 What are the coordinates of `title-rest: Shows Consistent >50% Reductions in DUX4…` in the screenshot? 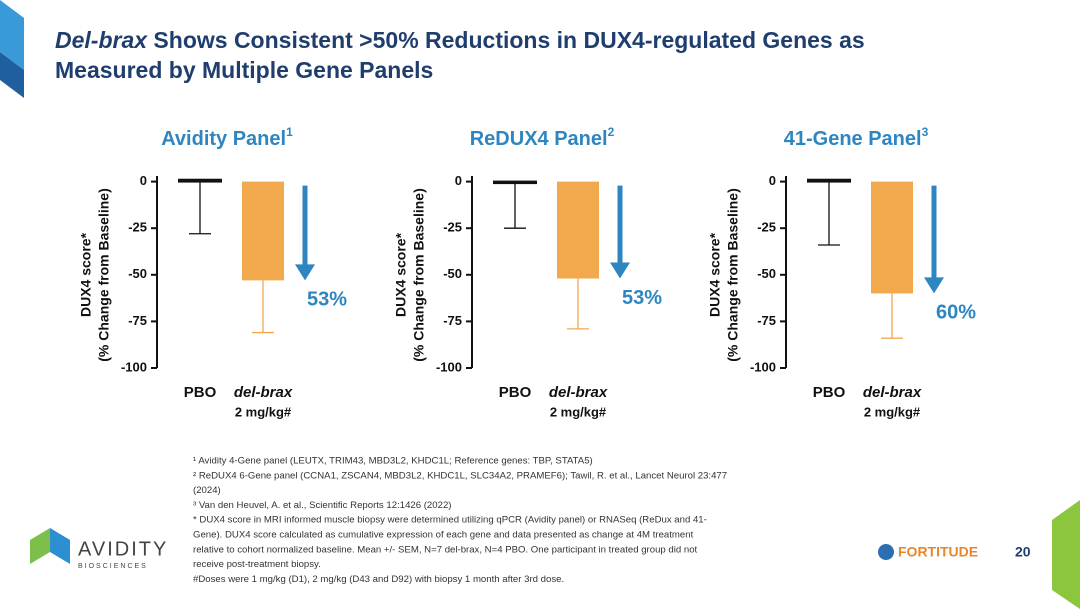 It's located at (506, 40).